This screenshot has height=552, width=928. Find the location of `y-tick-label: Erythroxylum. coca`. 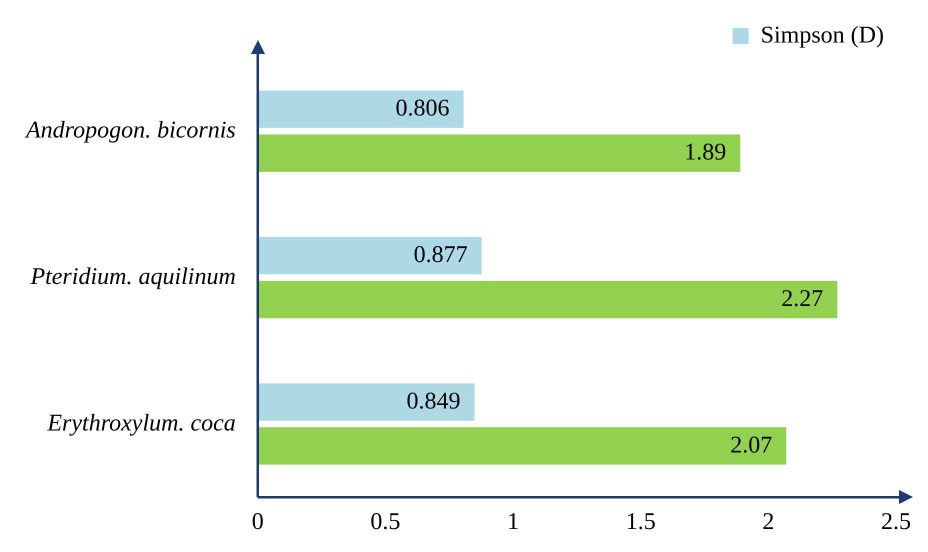

y-tick-label: Erythroxylum. coca is located at coordinates (141, 423).